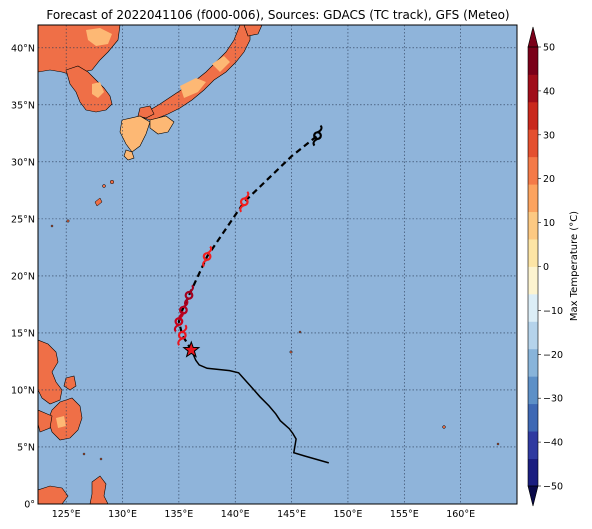 The width and height of the screenshot is (592, 529). What do you see at coordinates (26, 447) in the screenshot?
I see `lat-tick-label: 5°N` at bounding box center [26, 447].